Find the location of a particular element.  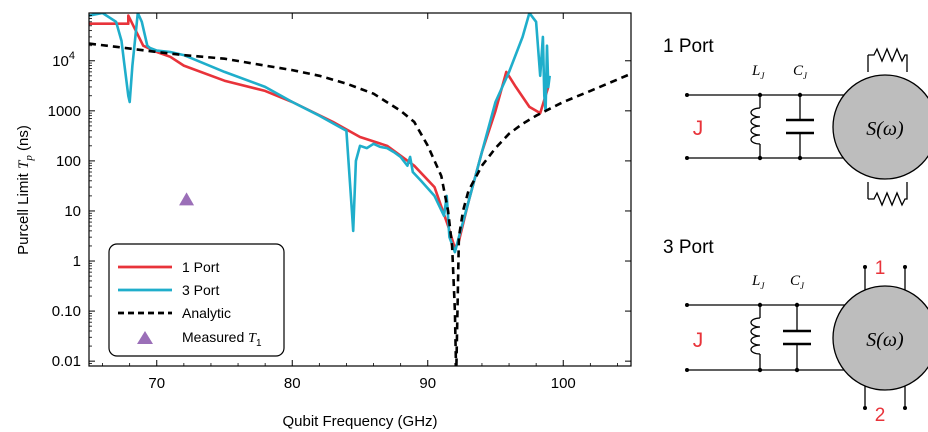

legend-box is located at coordinates (196, 300).